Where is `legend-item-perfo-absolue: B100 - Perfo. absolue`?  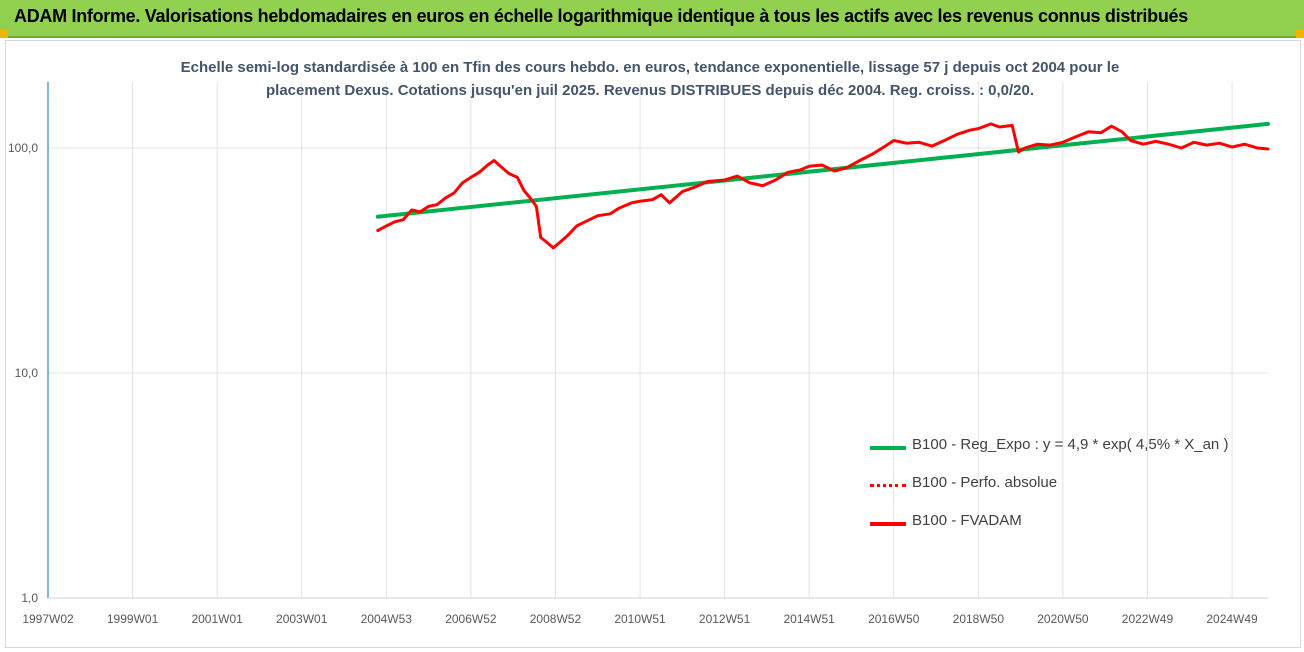 legend-item-perfo-absolue: B100 - Perfo. absolue is located at coordinates (1068, 493).